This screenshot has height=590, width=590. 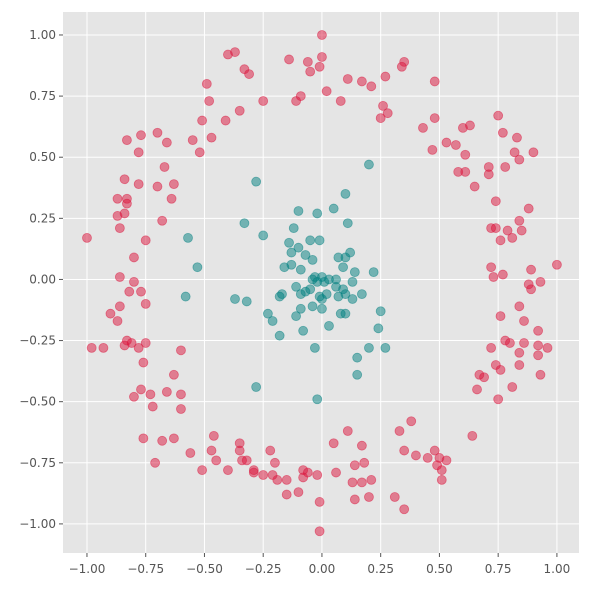 What do you see at coordinates (439, 569) in the screenshot?
I see `x-tick-label: 0.50` at bounding box center [439, 569].